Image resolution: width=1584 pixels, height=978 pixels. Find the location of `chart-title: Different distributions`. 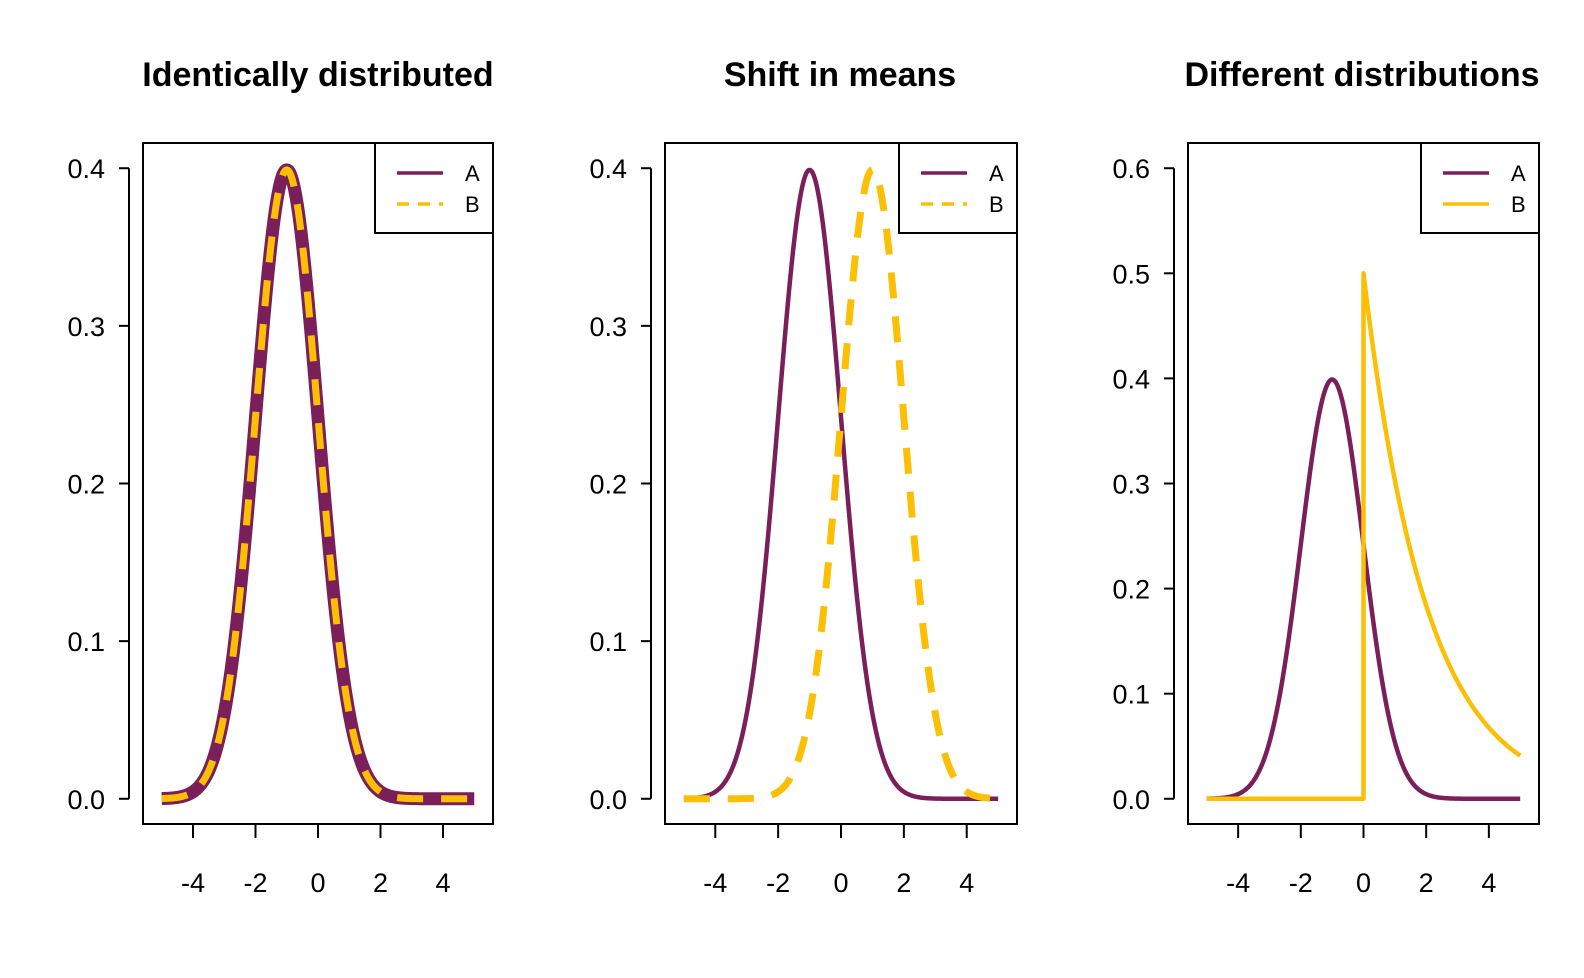

chart-title: Different distributions is located at coordinates (1361, 75).